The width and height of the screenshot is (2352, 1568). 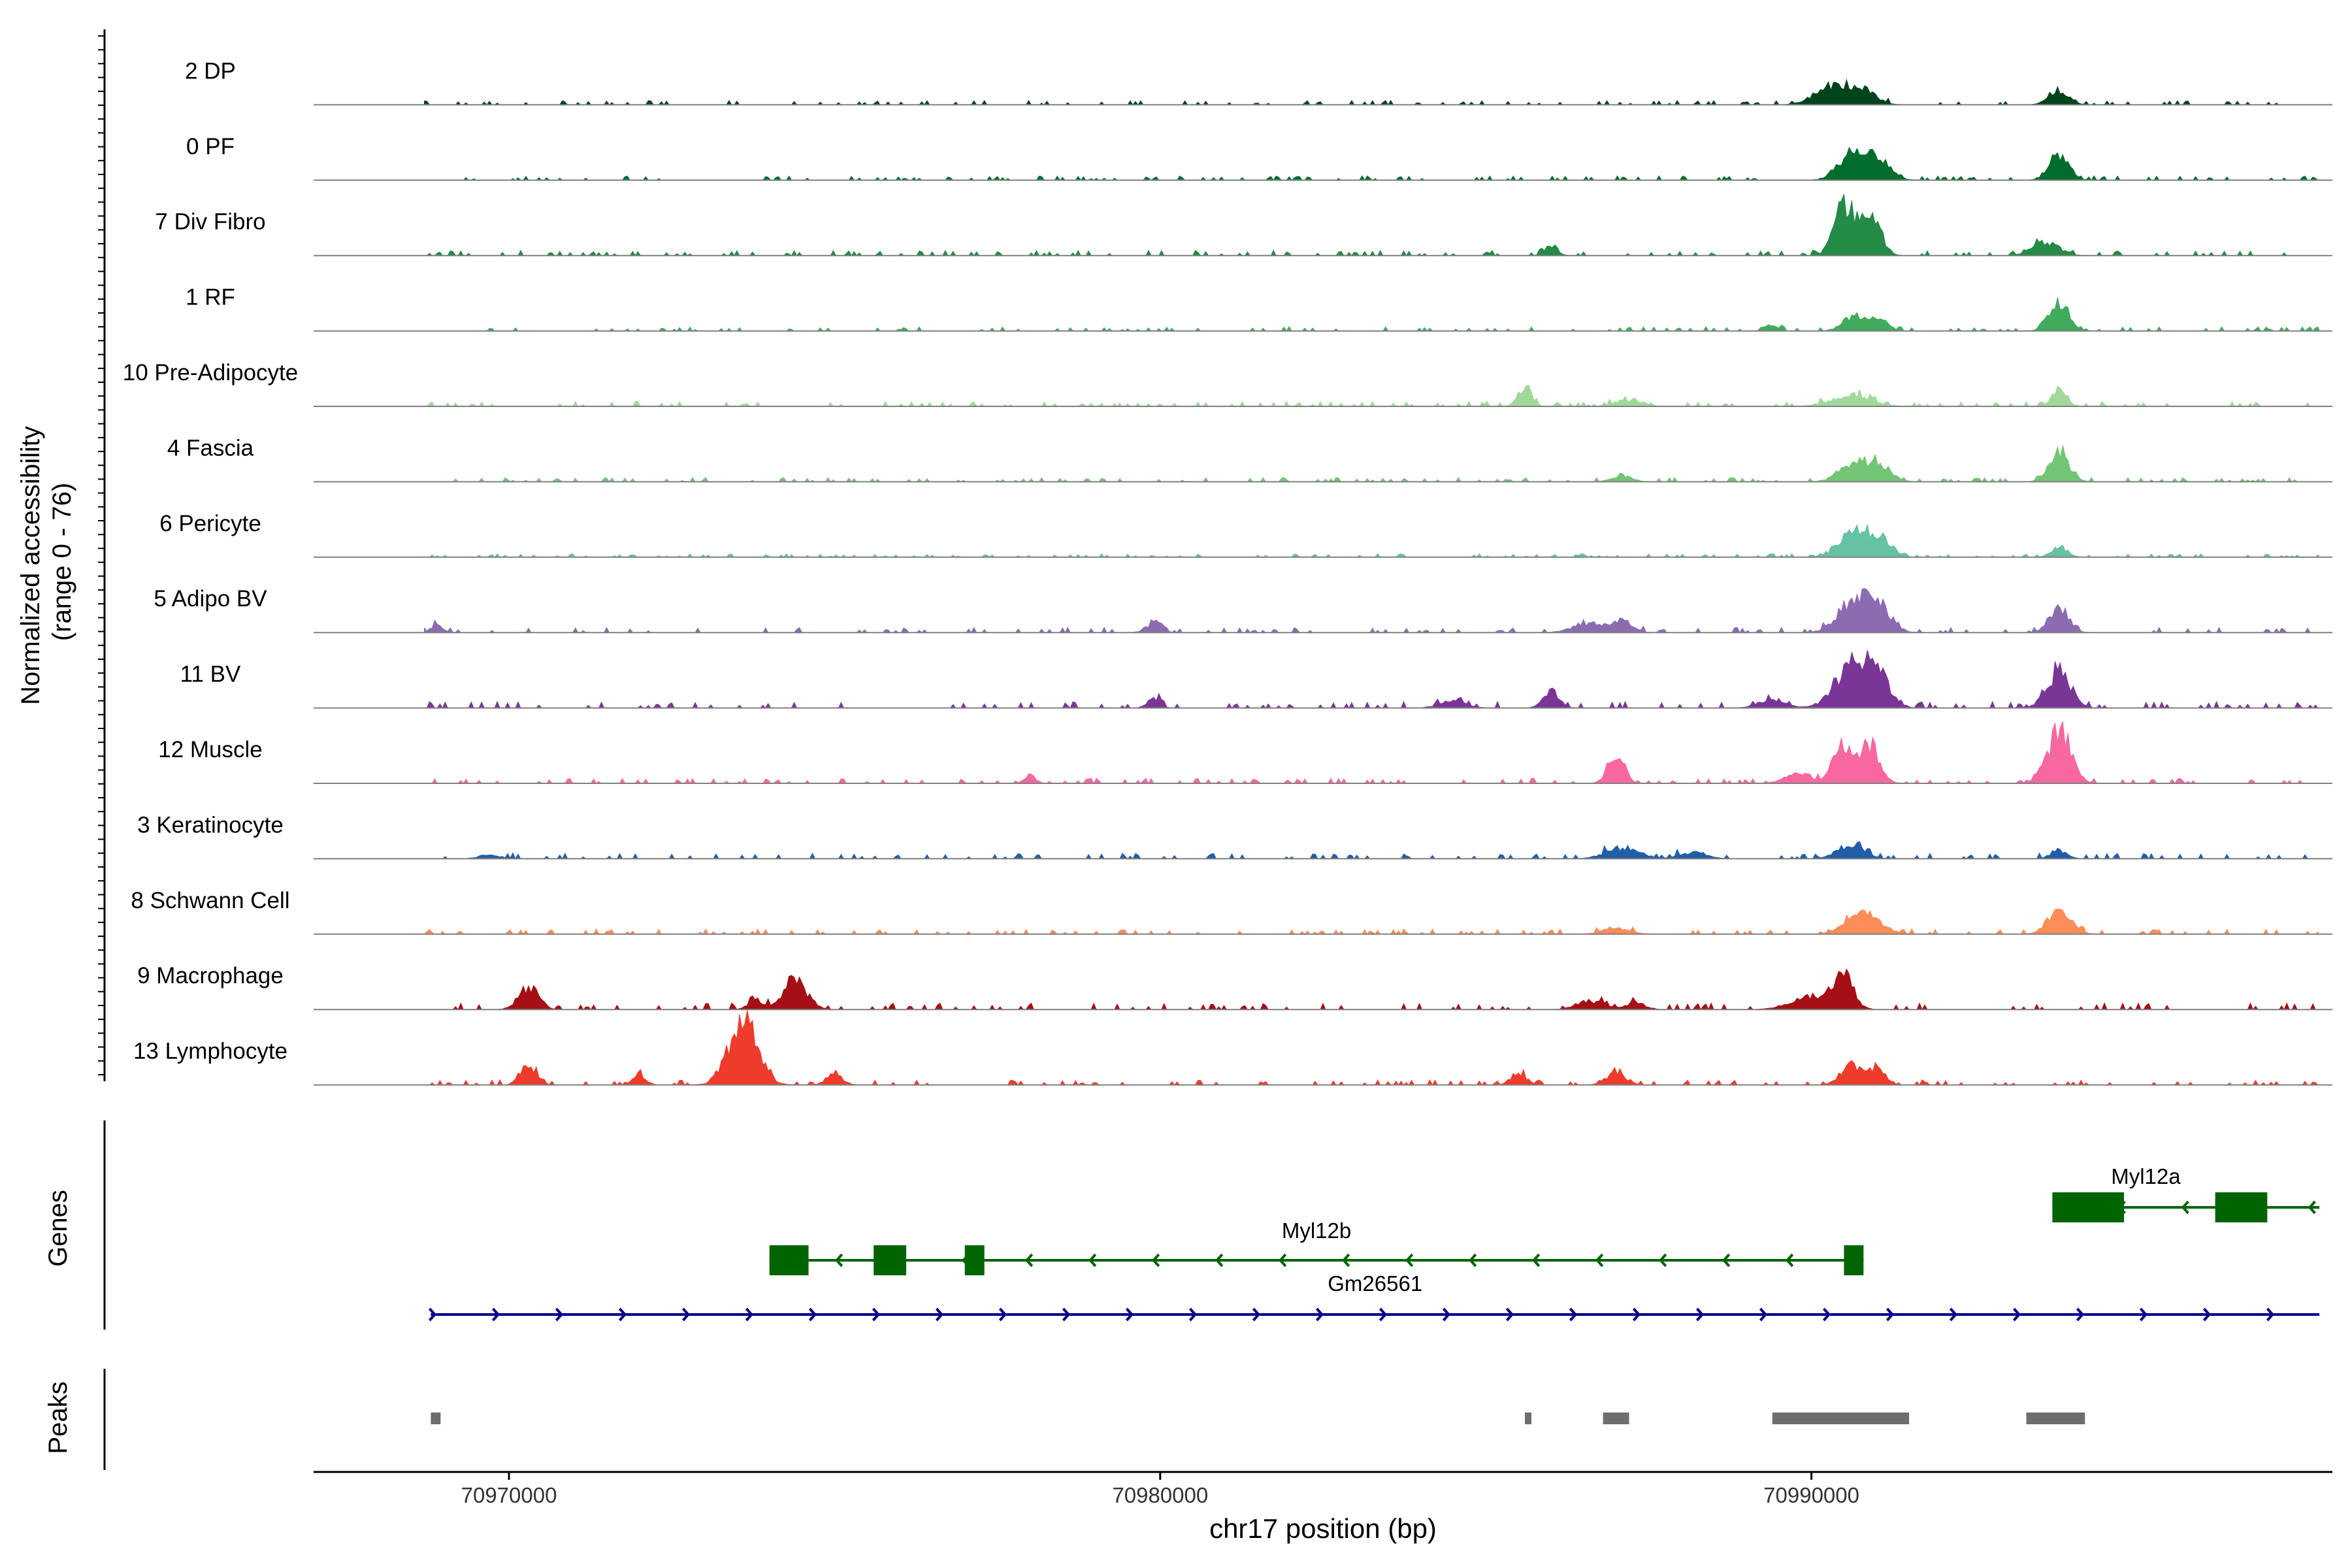 I want to click on coverage-track: 2 DP, so click(x=1258, y=82).